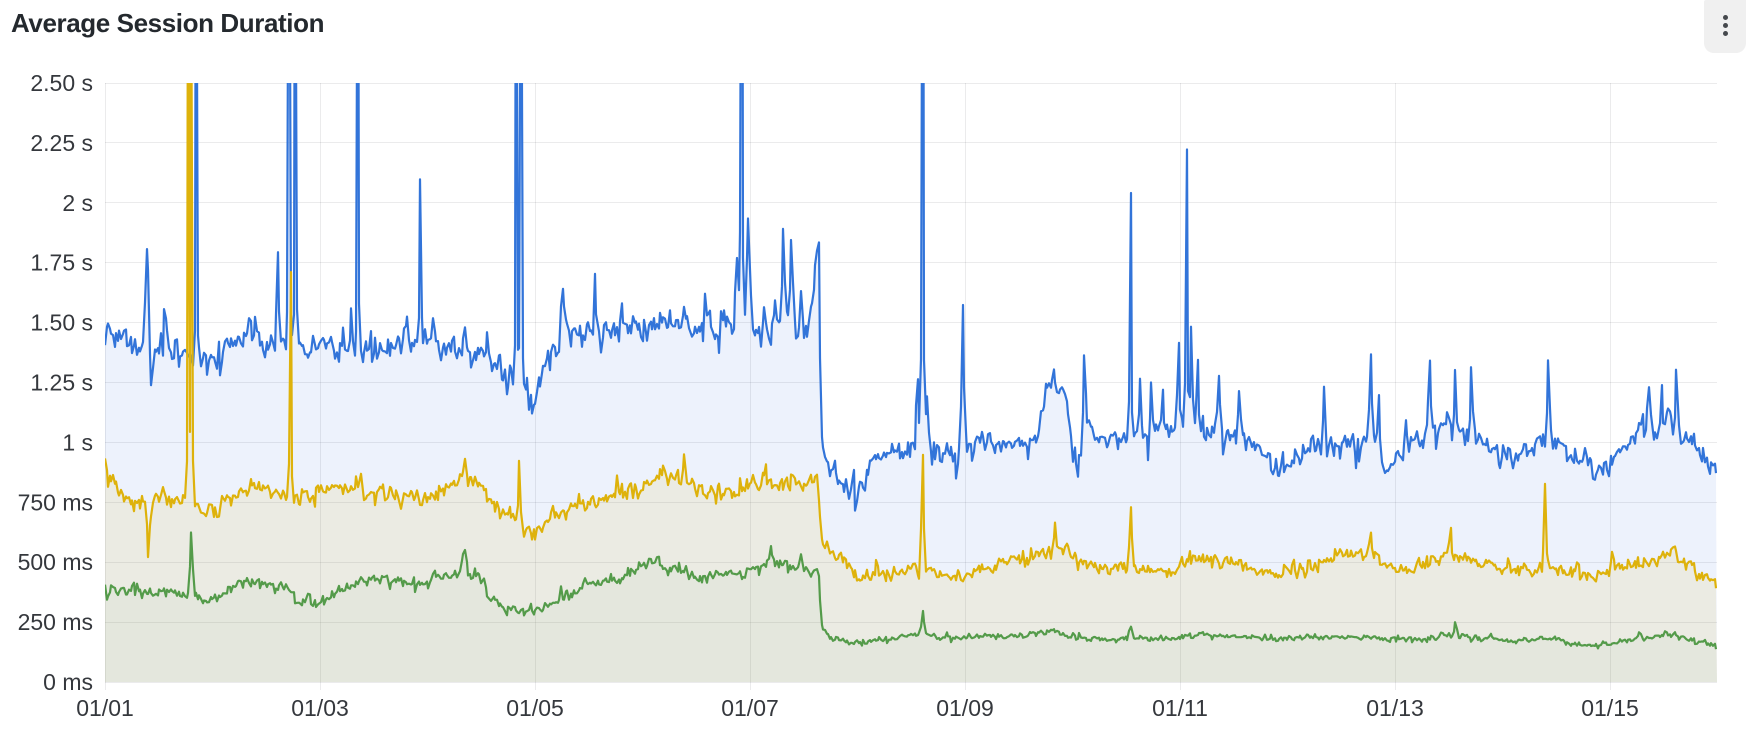  I want to click on svg-text: 01/09, so click(965, 708).